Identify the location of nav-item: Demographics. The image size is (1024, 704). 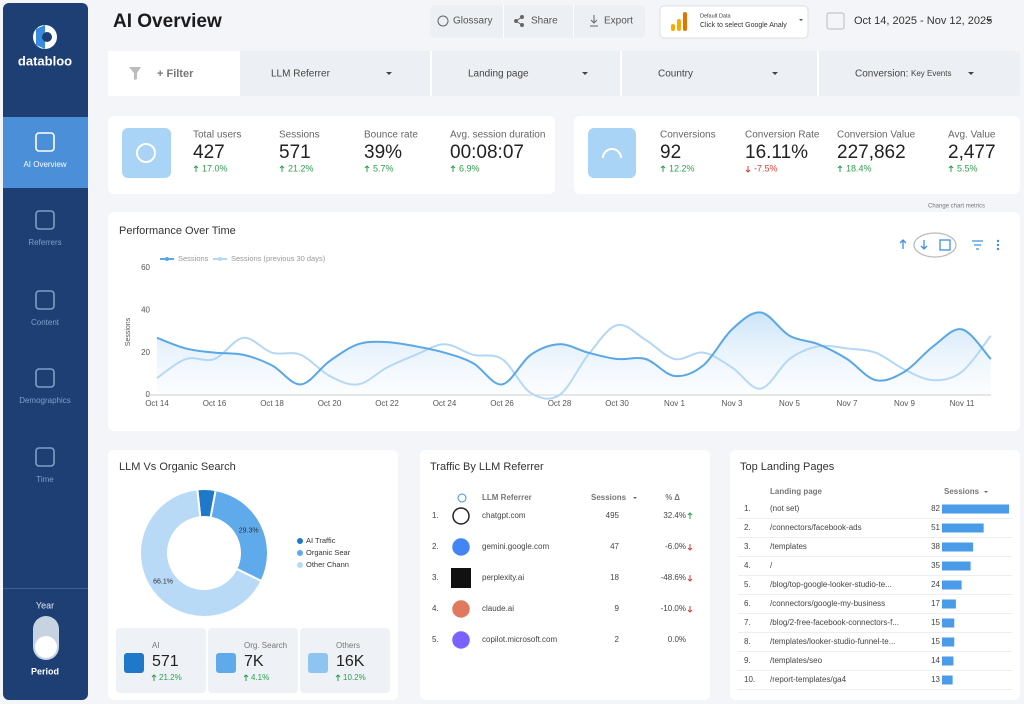
(45, 400).